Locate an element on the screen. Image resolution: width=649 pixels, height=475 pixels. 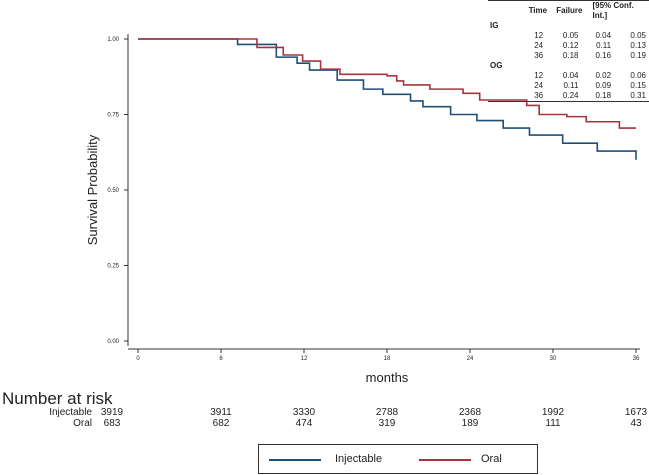
risk-count: 2368 is located at coordinates (470, 412).